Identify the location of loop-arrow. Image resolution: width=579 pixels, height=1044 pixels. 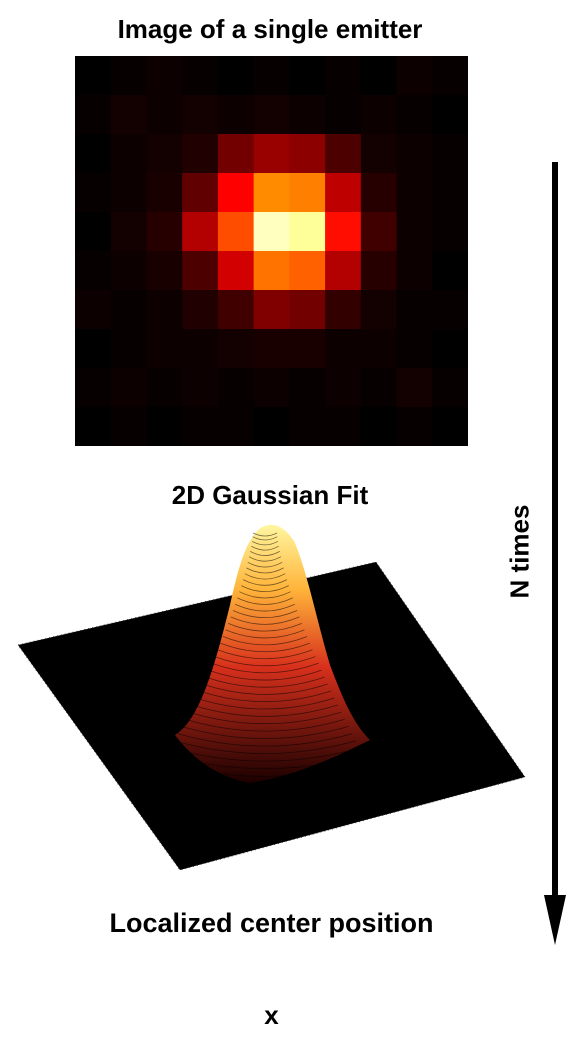
(554, 550).